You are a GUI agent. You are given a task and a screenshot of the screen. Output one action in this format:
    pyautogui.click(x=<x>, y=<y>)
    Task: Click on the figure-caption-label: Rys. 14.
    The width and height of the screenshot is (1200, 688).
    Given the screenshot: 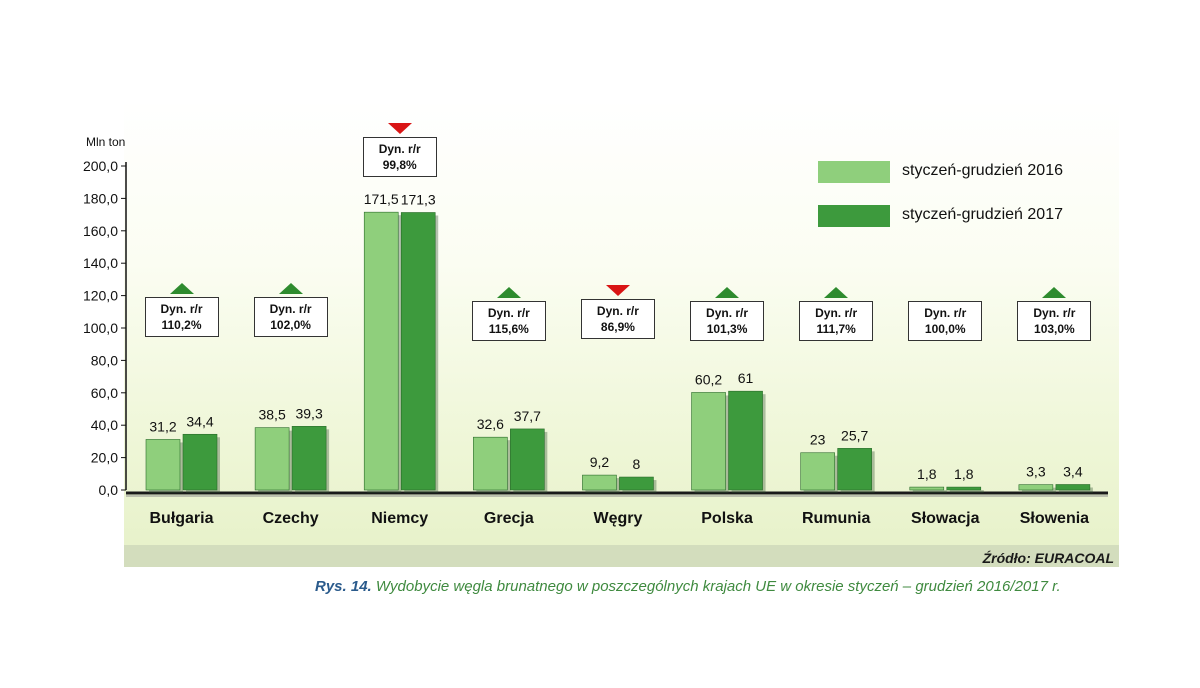 What is the action you would take?
    pyautogui.click(x=343, y=586)
    